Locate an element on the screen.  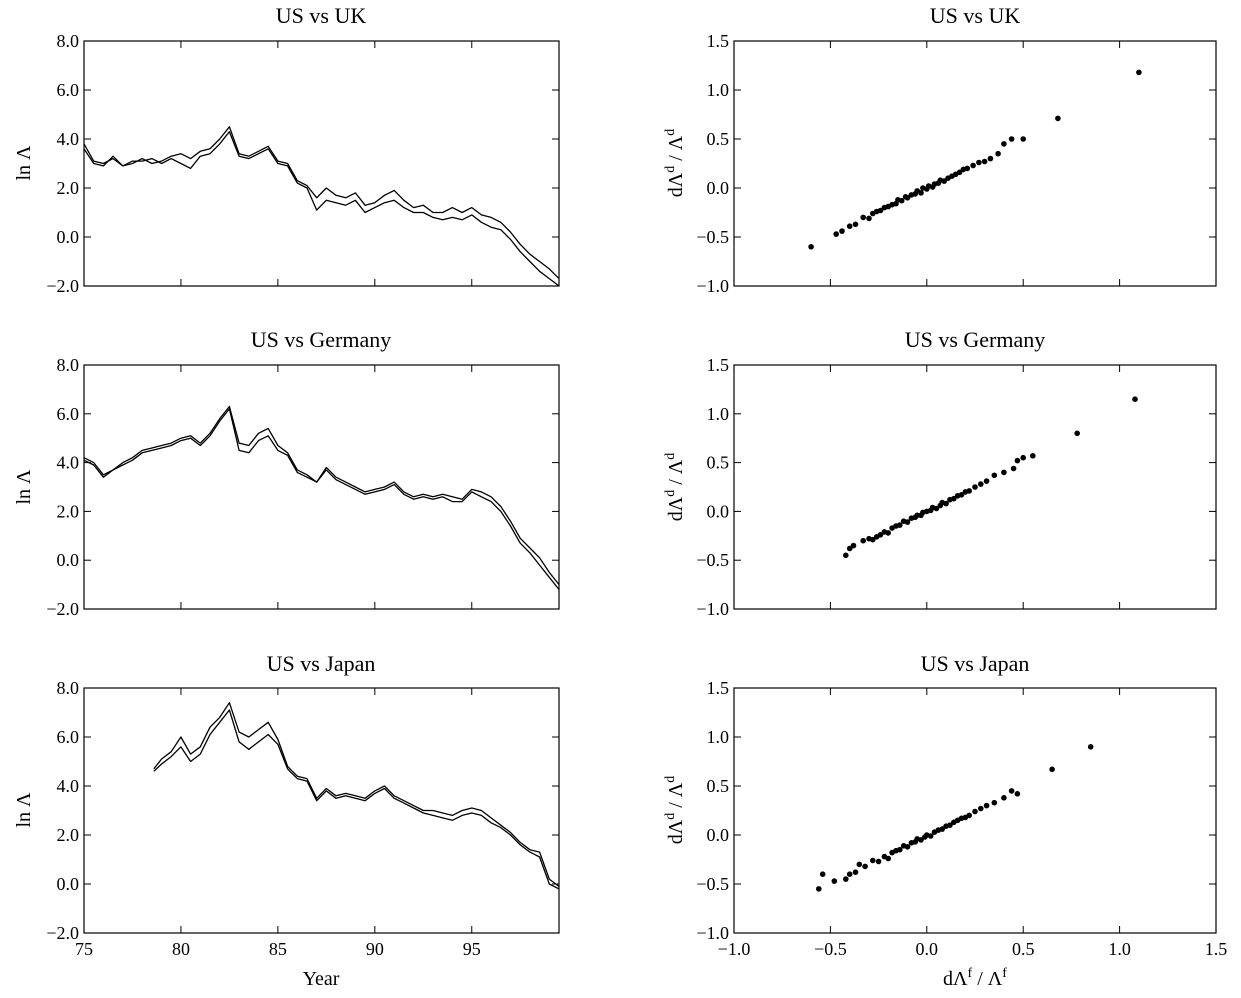
plot-frame is located at coordinates (975, 810).